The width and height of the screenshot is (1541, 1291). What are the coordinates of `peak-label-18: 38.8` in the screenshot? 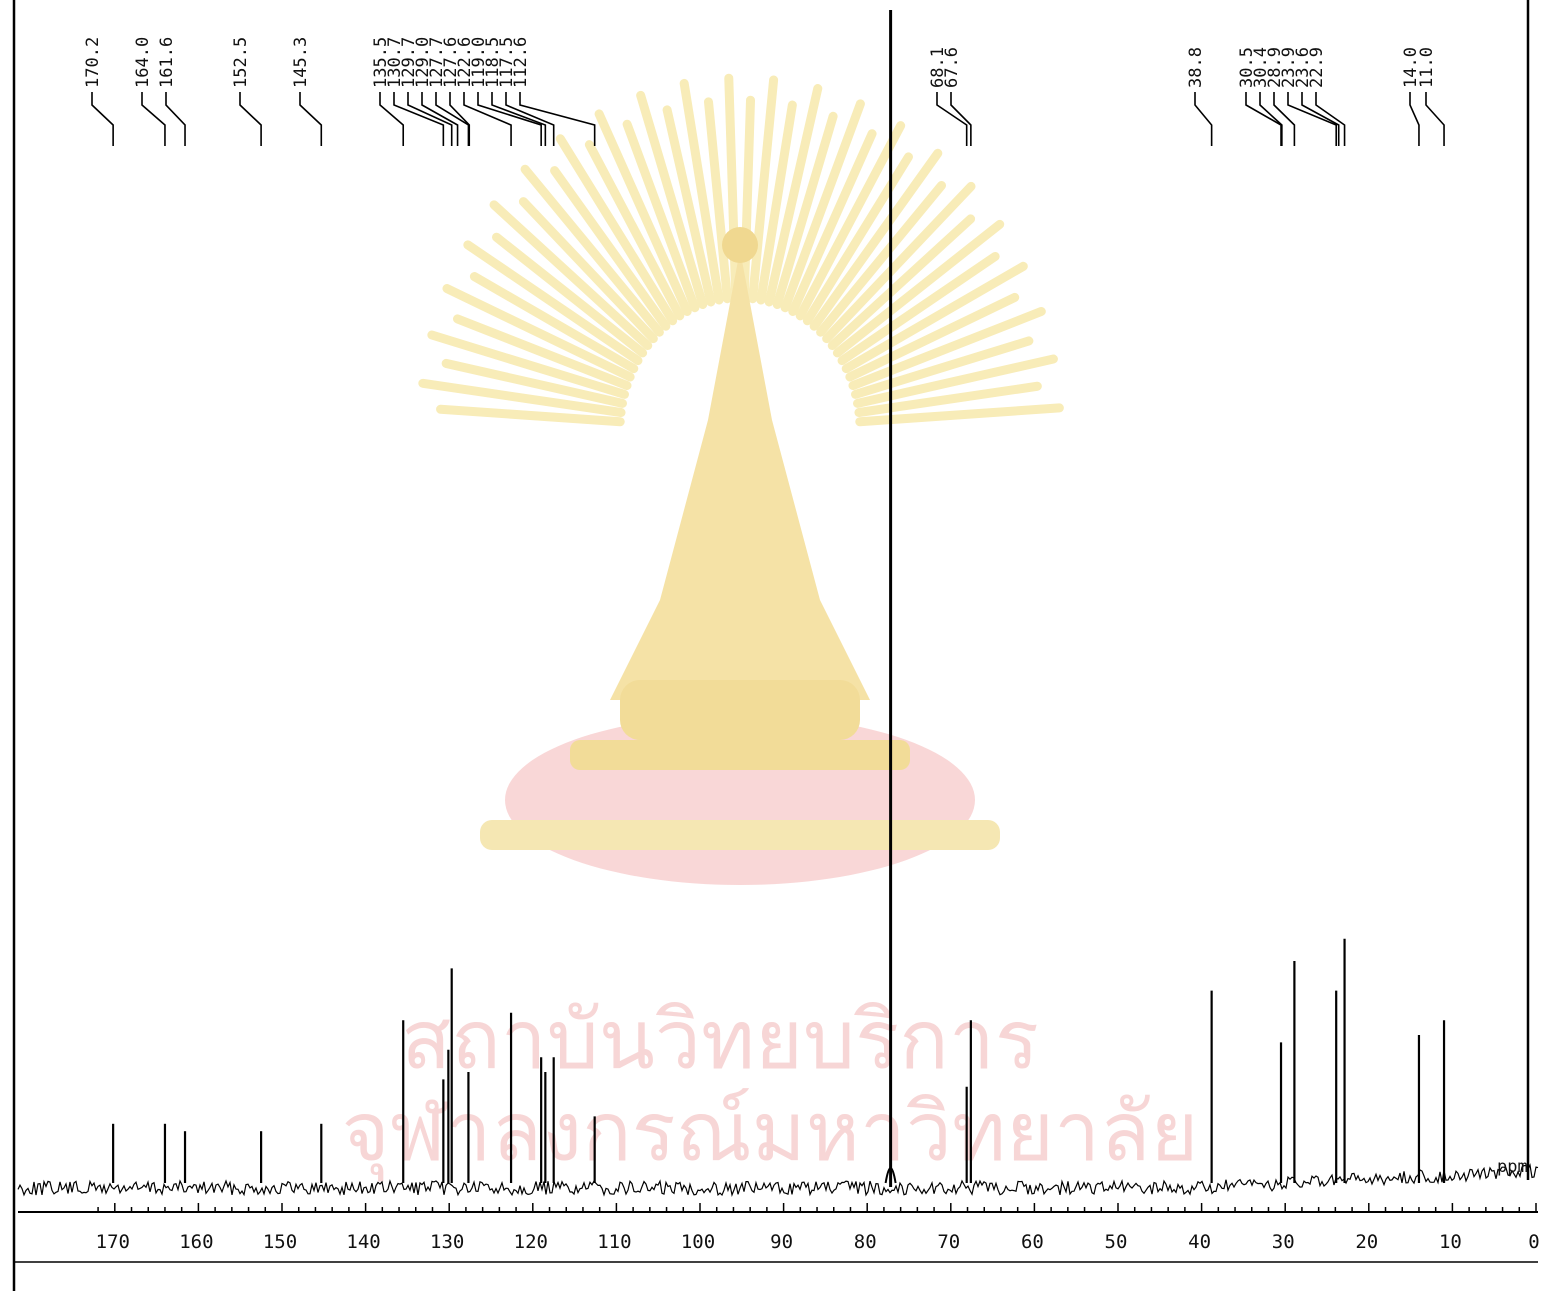 It's located at (1196, 67).